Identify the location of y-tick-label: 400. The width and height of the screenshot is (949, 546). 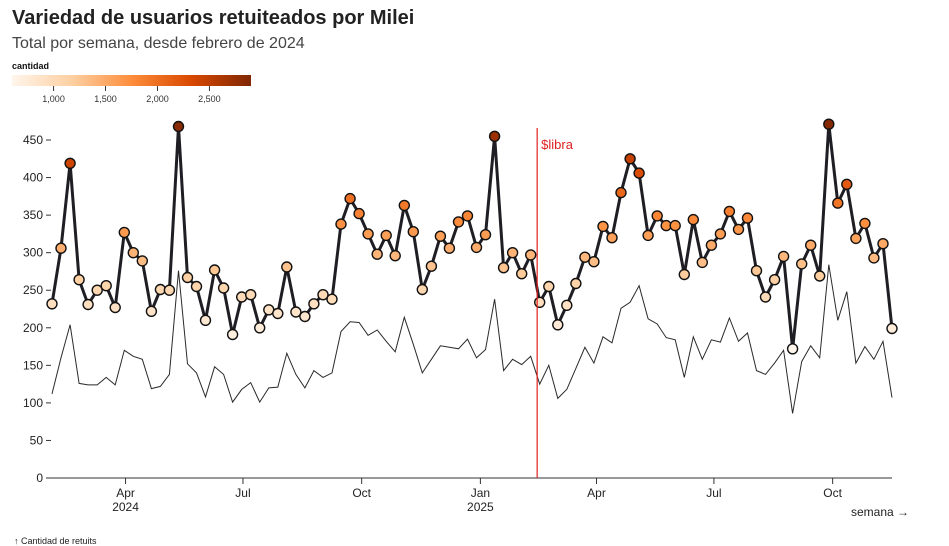
(33, 178).